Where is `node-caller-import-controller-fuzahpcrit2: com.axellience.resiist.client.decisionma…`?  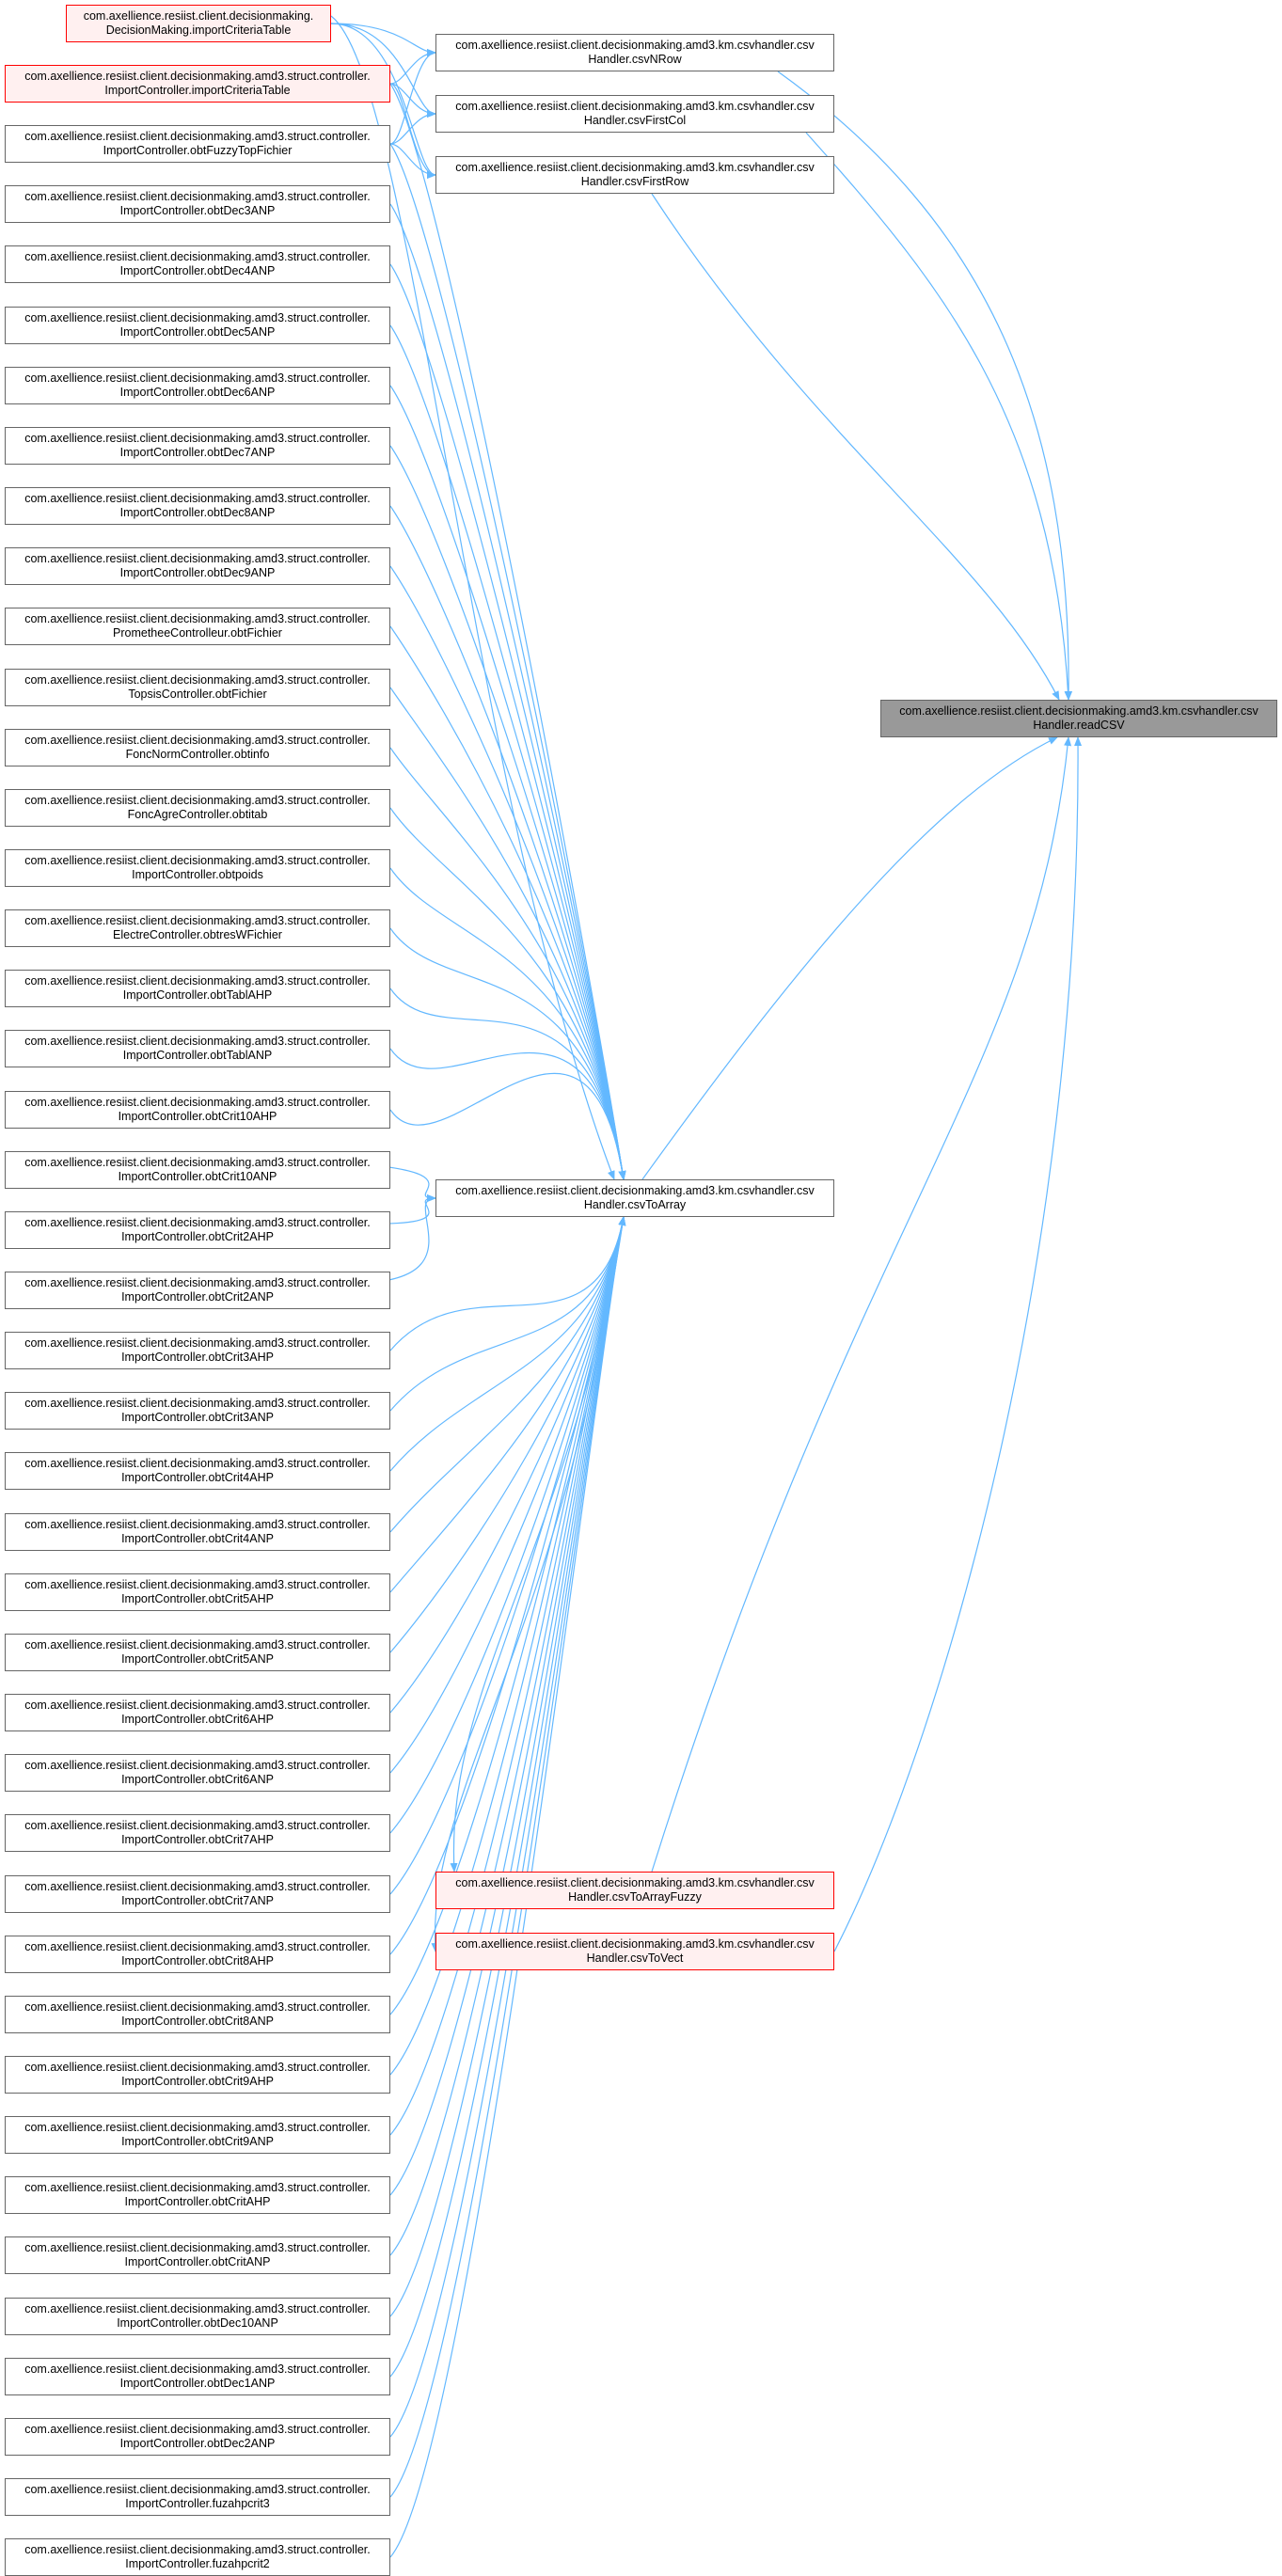
node-caller-import-controller-fuzahpcrit2: com.axellience.resiist.client.decisionma… is located at coordinates (197, 2557).